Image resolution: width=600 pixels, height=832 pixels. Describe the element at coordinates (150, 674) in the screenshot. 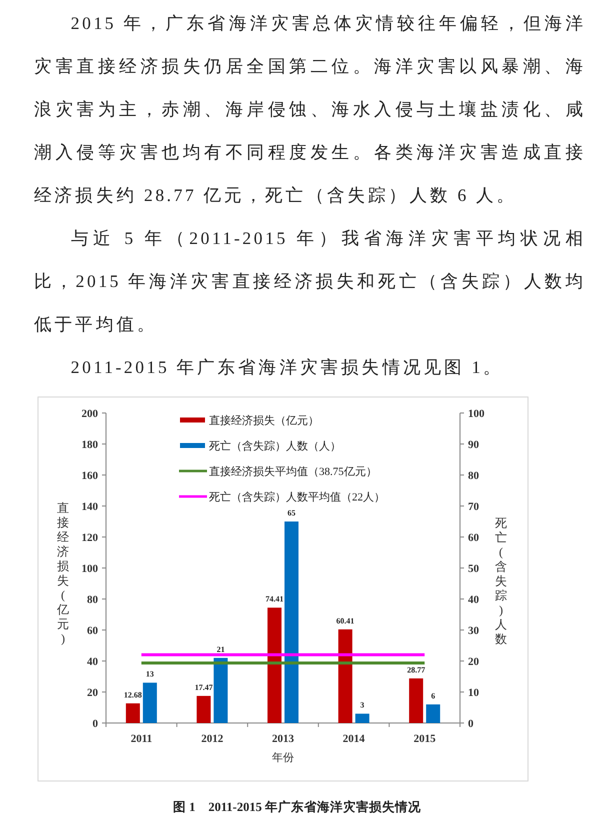

I see `data-label: 13` at that location.